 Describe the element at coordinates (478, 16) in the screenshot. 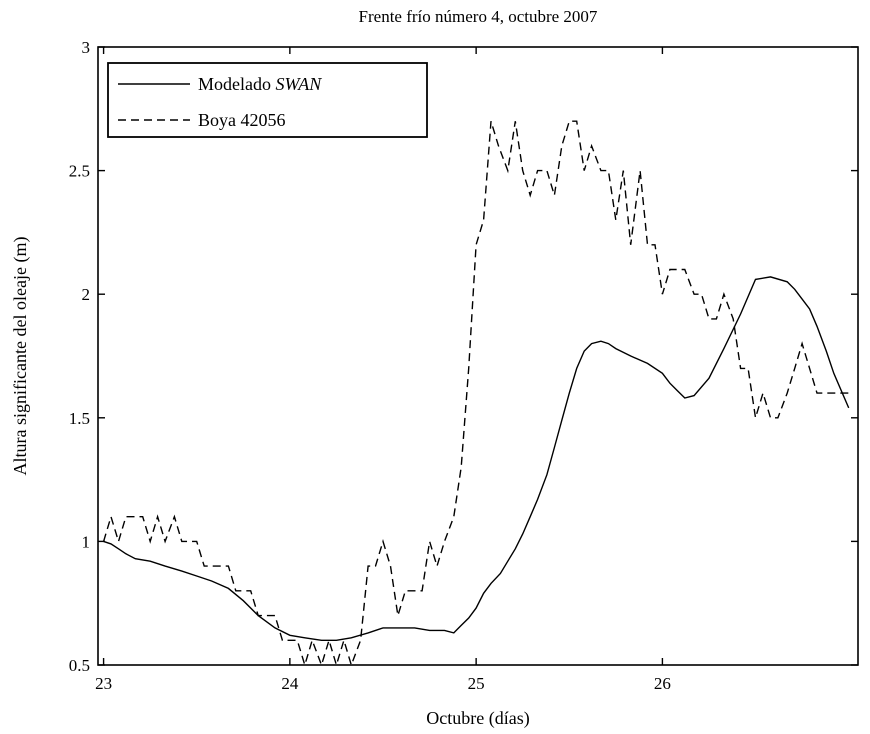

I see `chart-title: Frente frío número 4, octubre 2007` at that location.